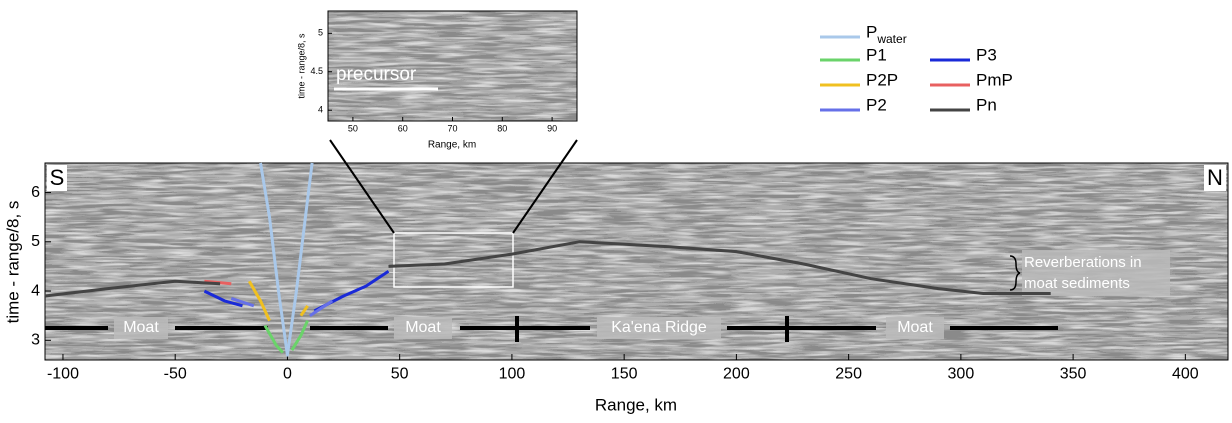 This screenshot has height=423, width=1232. I want to click on inset-annotation: precursor, so click(376, 74).